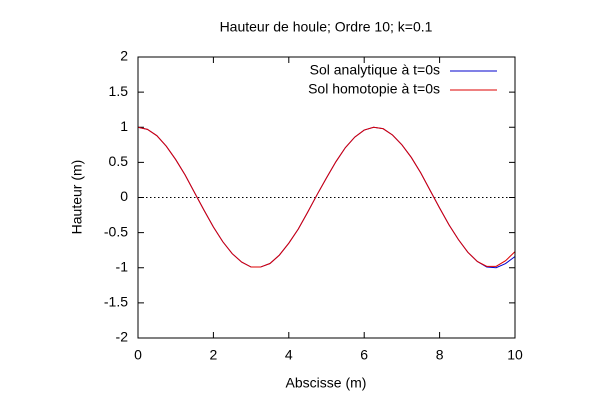  I want to click on y-tick-label: -0.5, so click(116, 231).